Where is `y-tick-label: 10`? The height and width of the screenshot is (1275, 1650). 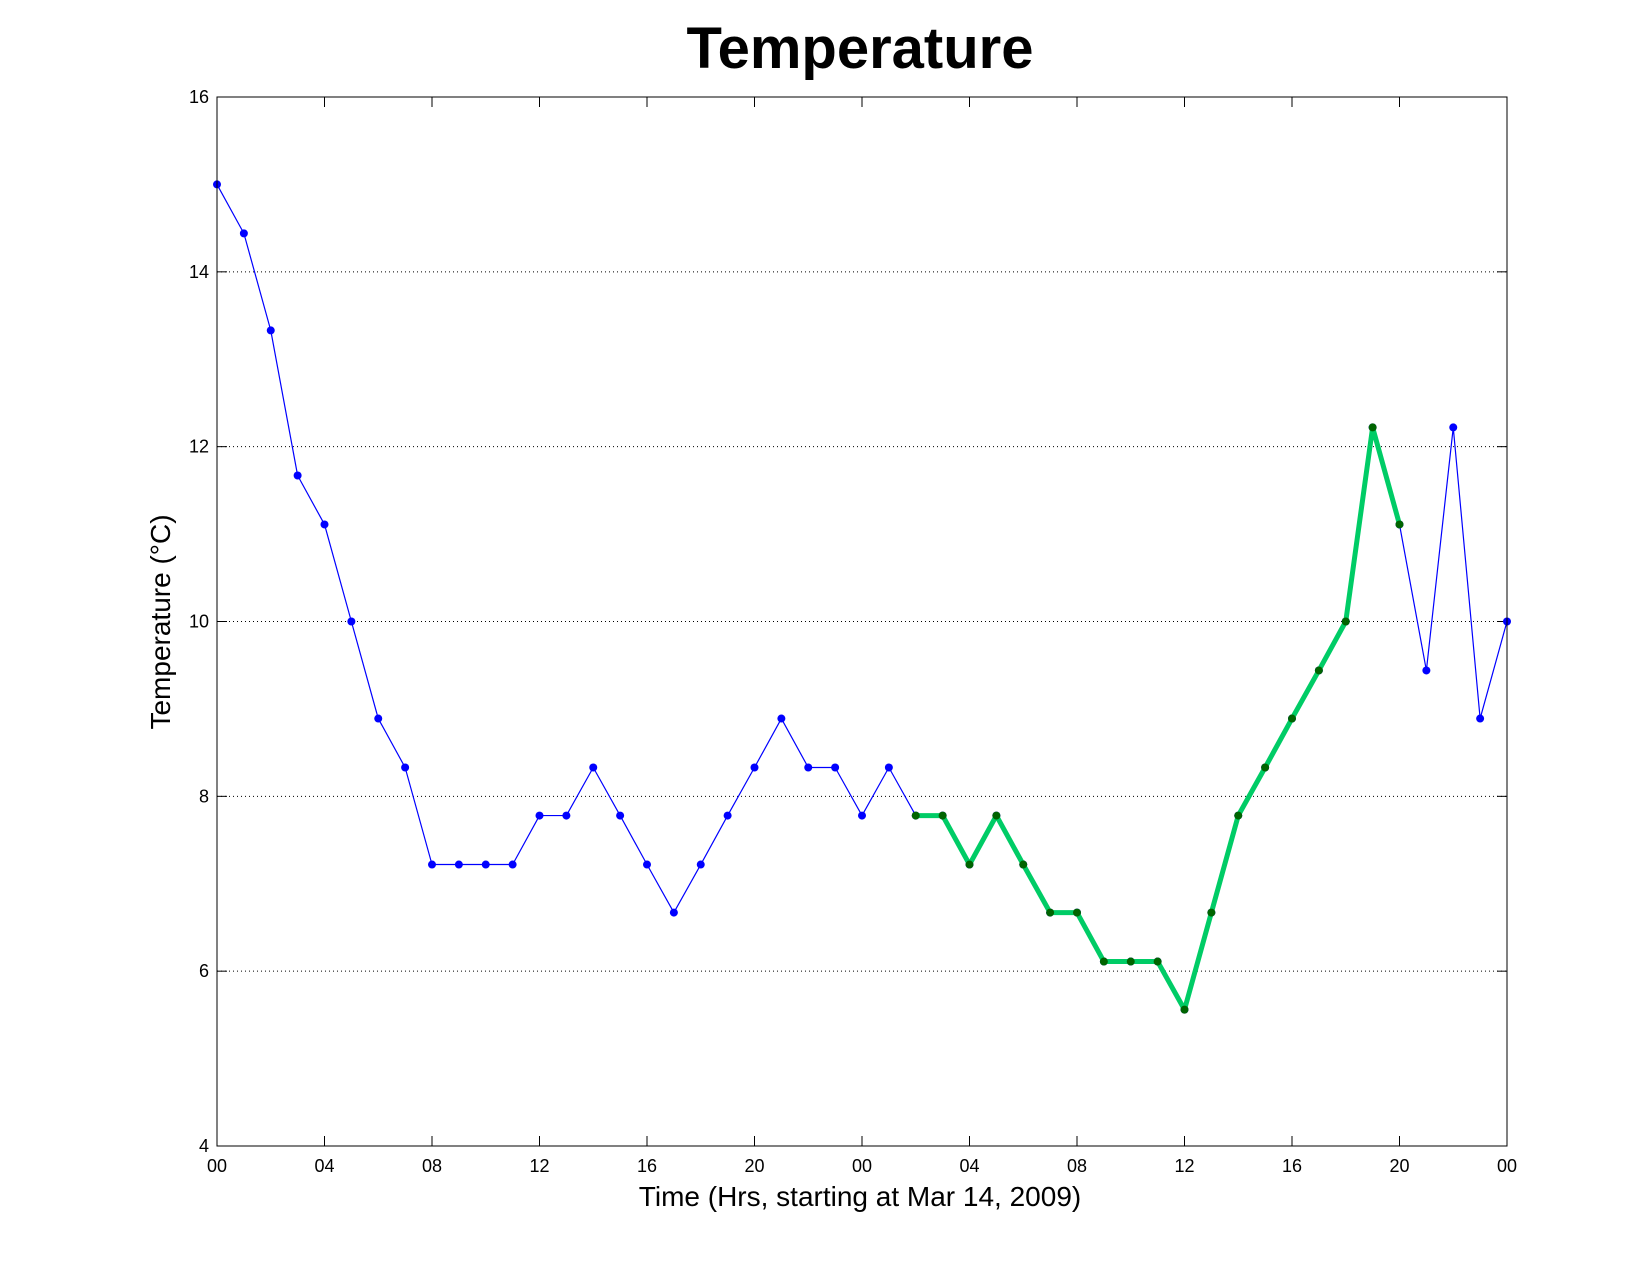
y-tick-label: 10 is located at coordinates (199, 622).